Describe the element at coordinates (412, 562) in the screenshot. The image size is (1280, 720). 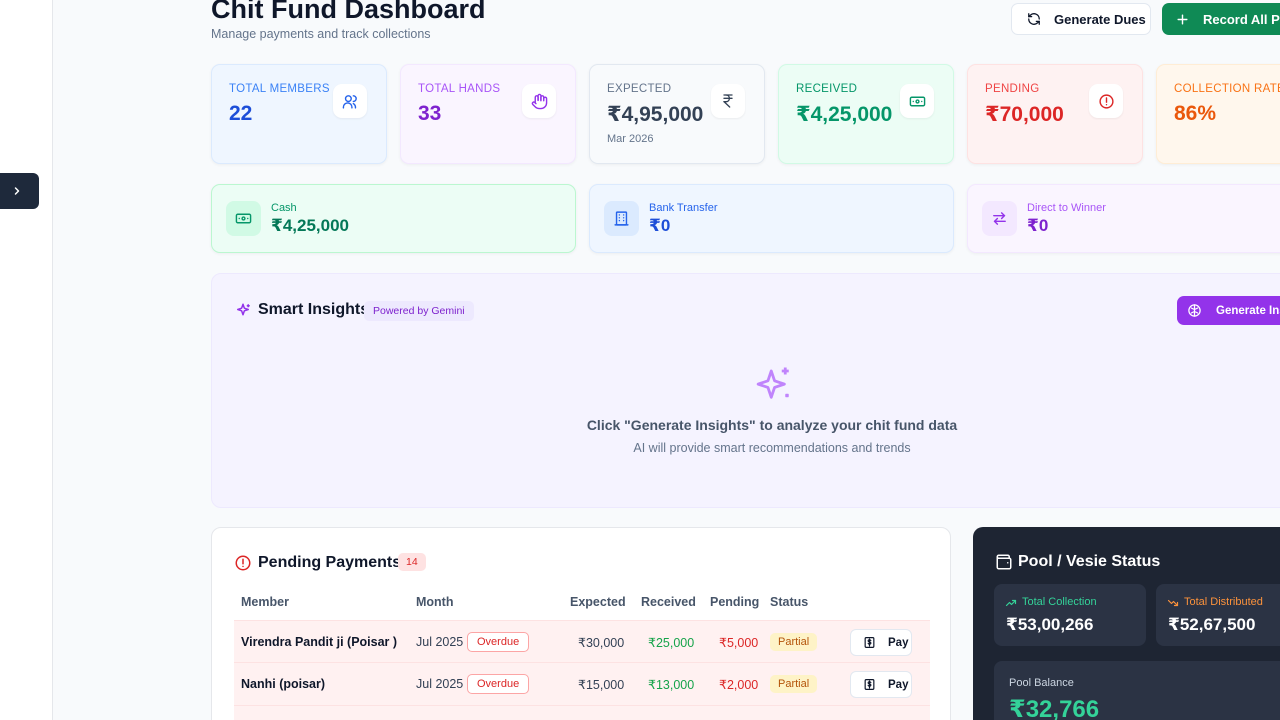
I see `pending-count-badge: 14` at that location.